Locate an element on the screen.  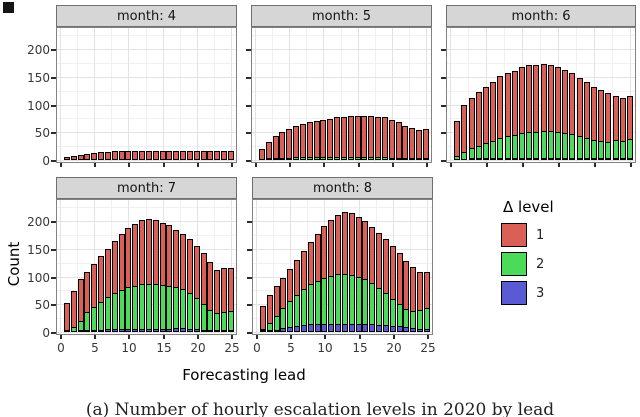
facet-strip-label: month: 7 is located at coordinates (146, 188).